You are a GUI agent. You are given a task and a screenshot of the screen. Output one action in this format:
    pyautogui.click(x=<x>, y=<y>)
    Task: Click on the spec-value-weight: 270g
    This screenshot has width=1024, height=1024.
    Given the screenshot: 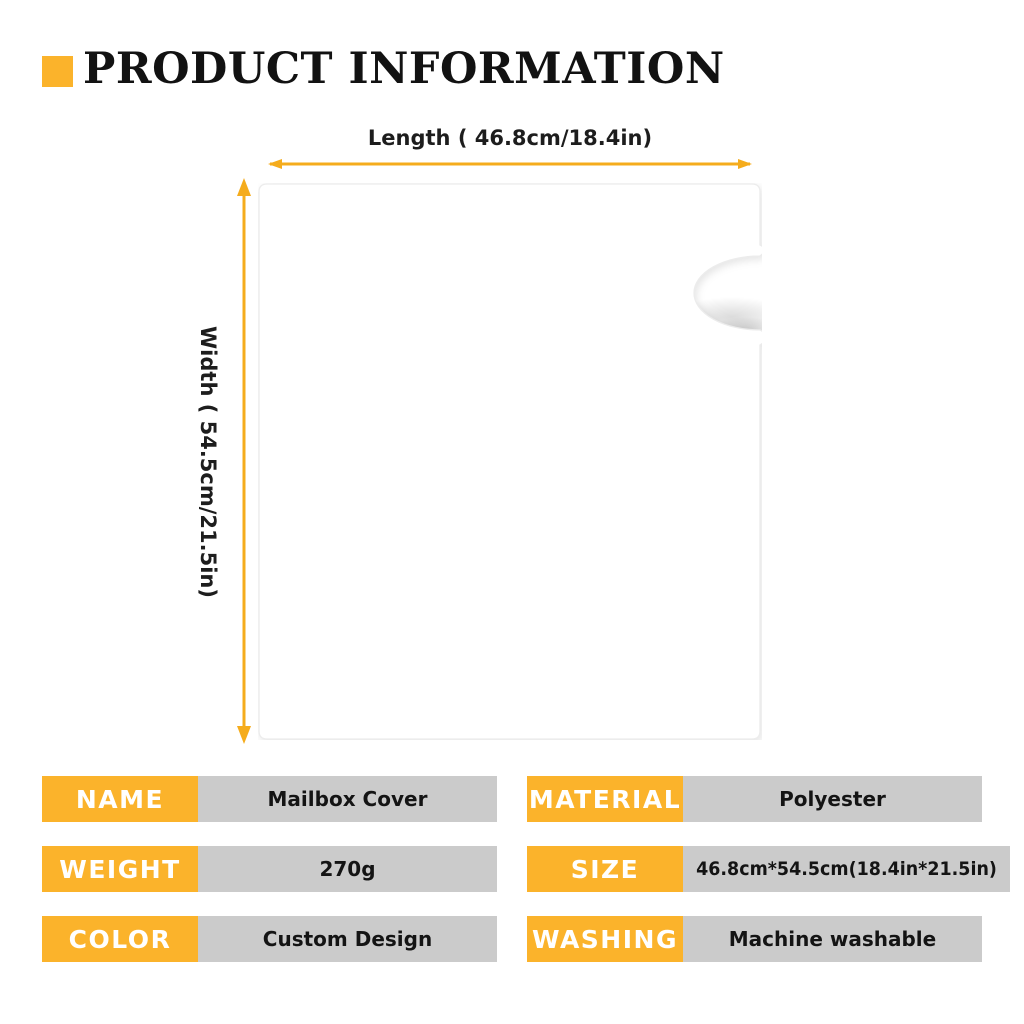 What is the action you would take?
    pyautogui.click(x=347, y=869)
    